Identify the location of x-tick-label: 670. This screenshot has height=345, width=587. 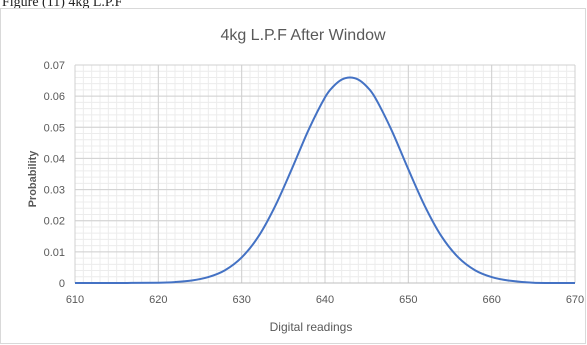
(575, 300).